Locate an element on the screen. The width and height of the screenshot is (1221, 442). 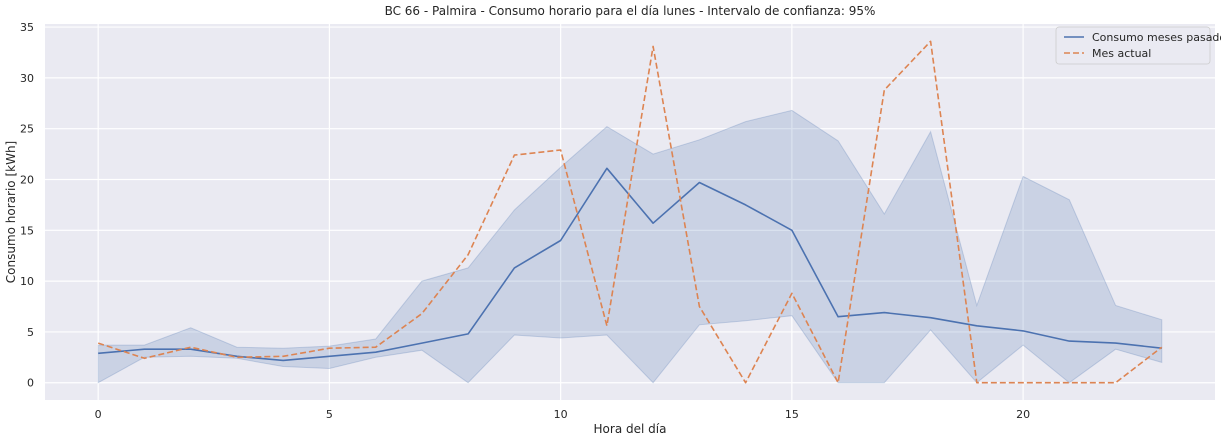
y-axis-ticks: 0 5 10 15 20 25 30 35 is located at coordinates (27, 205).